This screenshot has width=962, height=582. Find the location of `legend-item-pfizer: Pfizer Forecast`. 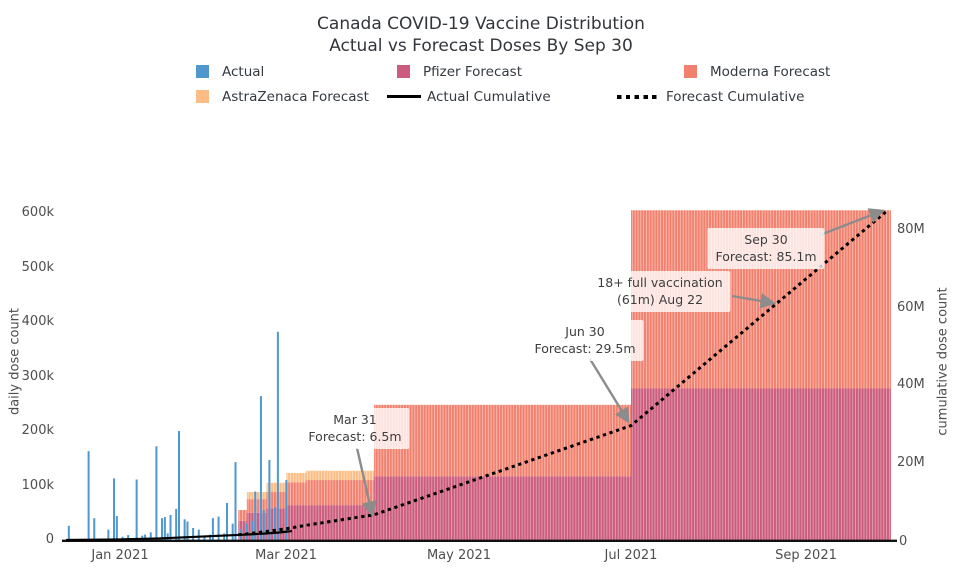

legend-item-pfizer: Pfizer Forecast is located at coordinates (473, 72).